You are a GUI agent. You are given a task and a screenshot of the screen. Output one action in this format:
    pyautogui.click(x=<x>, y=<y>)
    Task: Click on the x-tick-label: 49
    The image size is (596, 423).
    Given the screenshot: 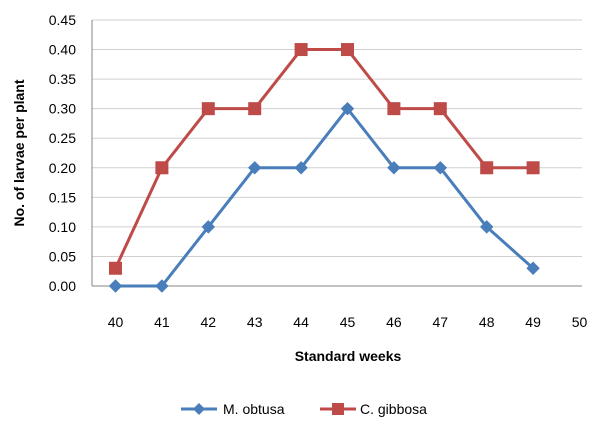 What is the action you would take?
    pyautogui.click(x=533, y=322)
    